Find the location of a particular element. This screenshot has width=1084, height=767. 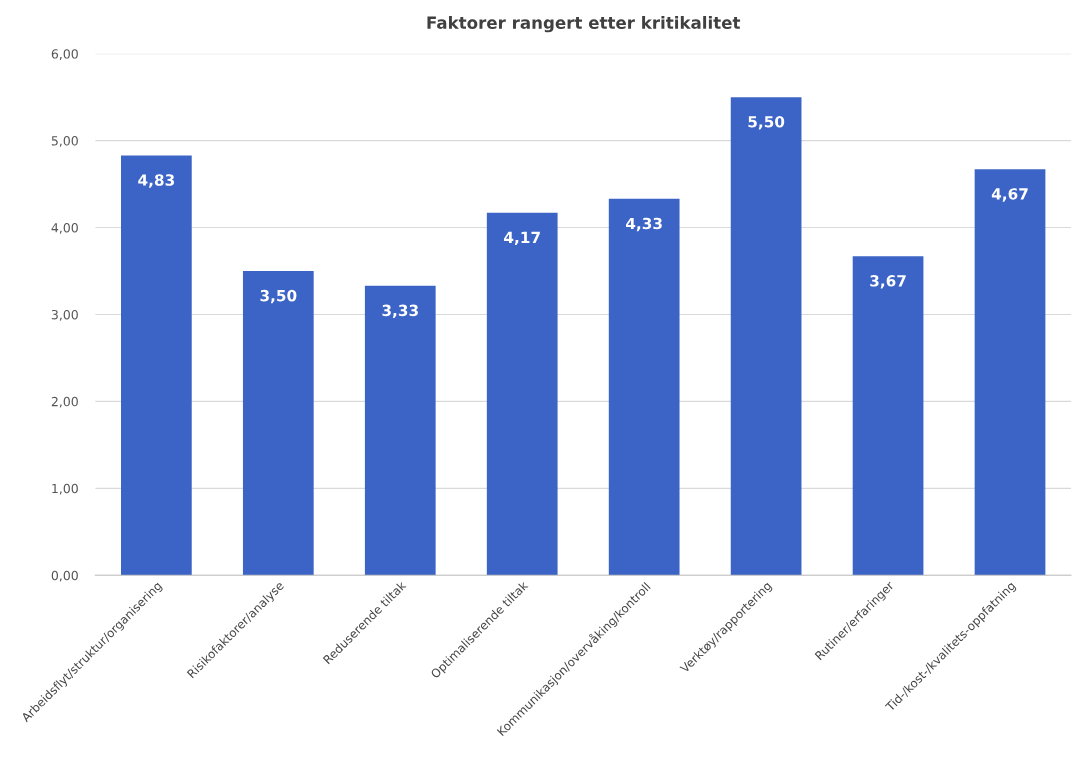

y-tick-label: 6,00 is located at coordinates (64, 54).